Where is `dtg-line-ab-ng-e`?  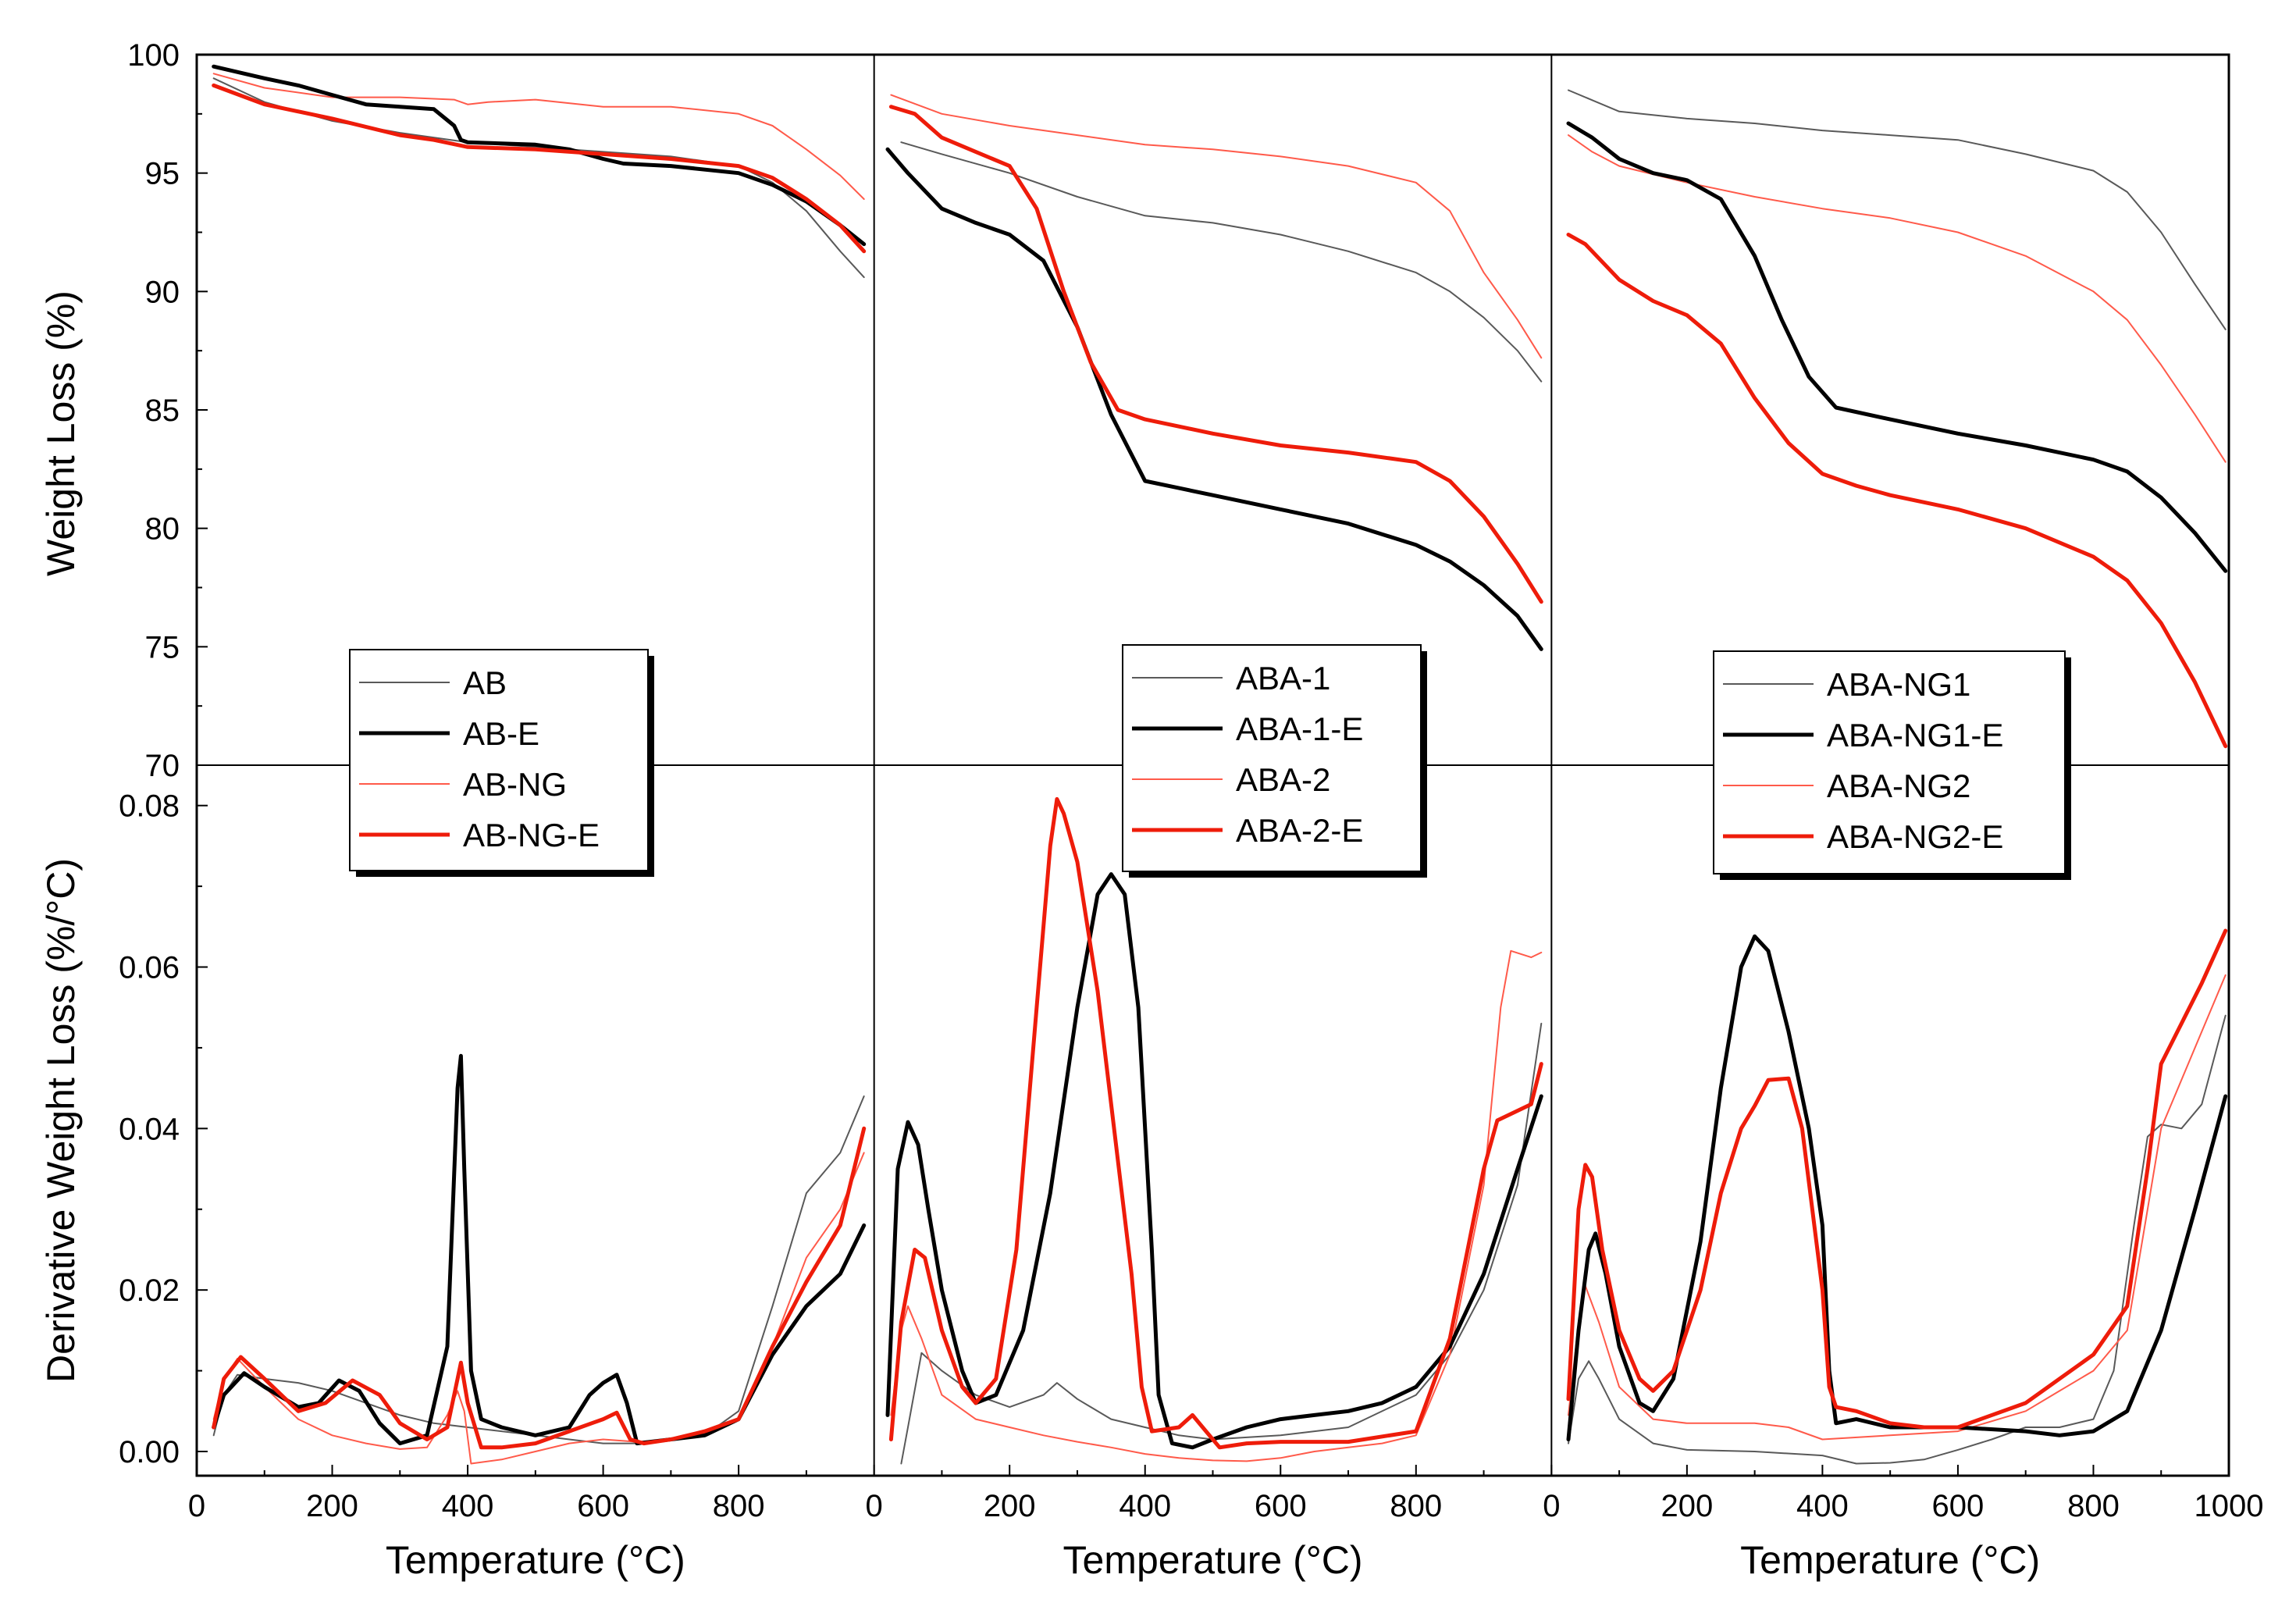
dtg-line-ab-ng-e is located at coordinates (539, 1288).